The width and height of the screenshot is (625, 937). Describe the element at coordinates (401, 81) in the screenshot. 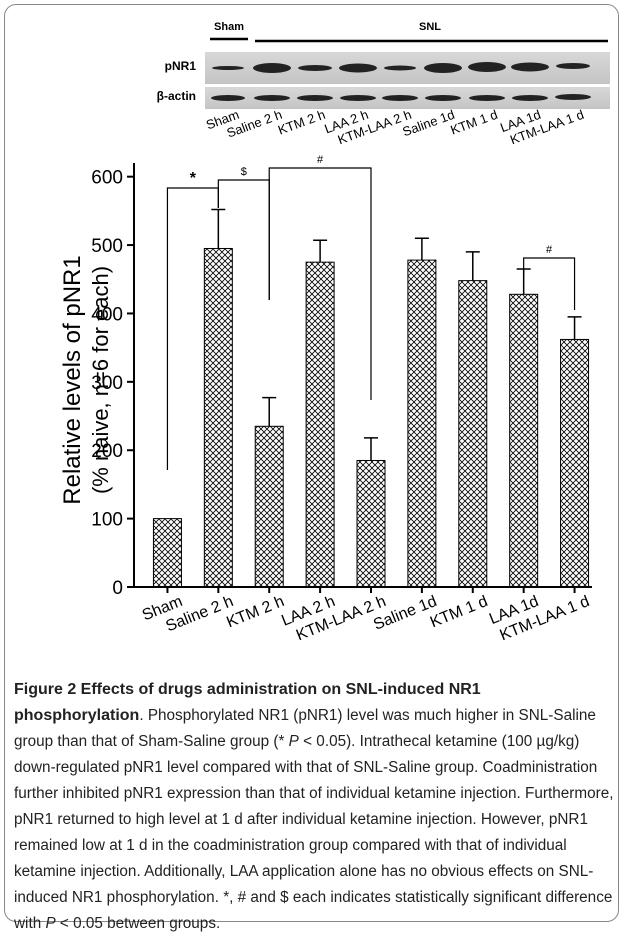

I see `bands` at that location.